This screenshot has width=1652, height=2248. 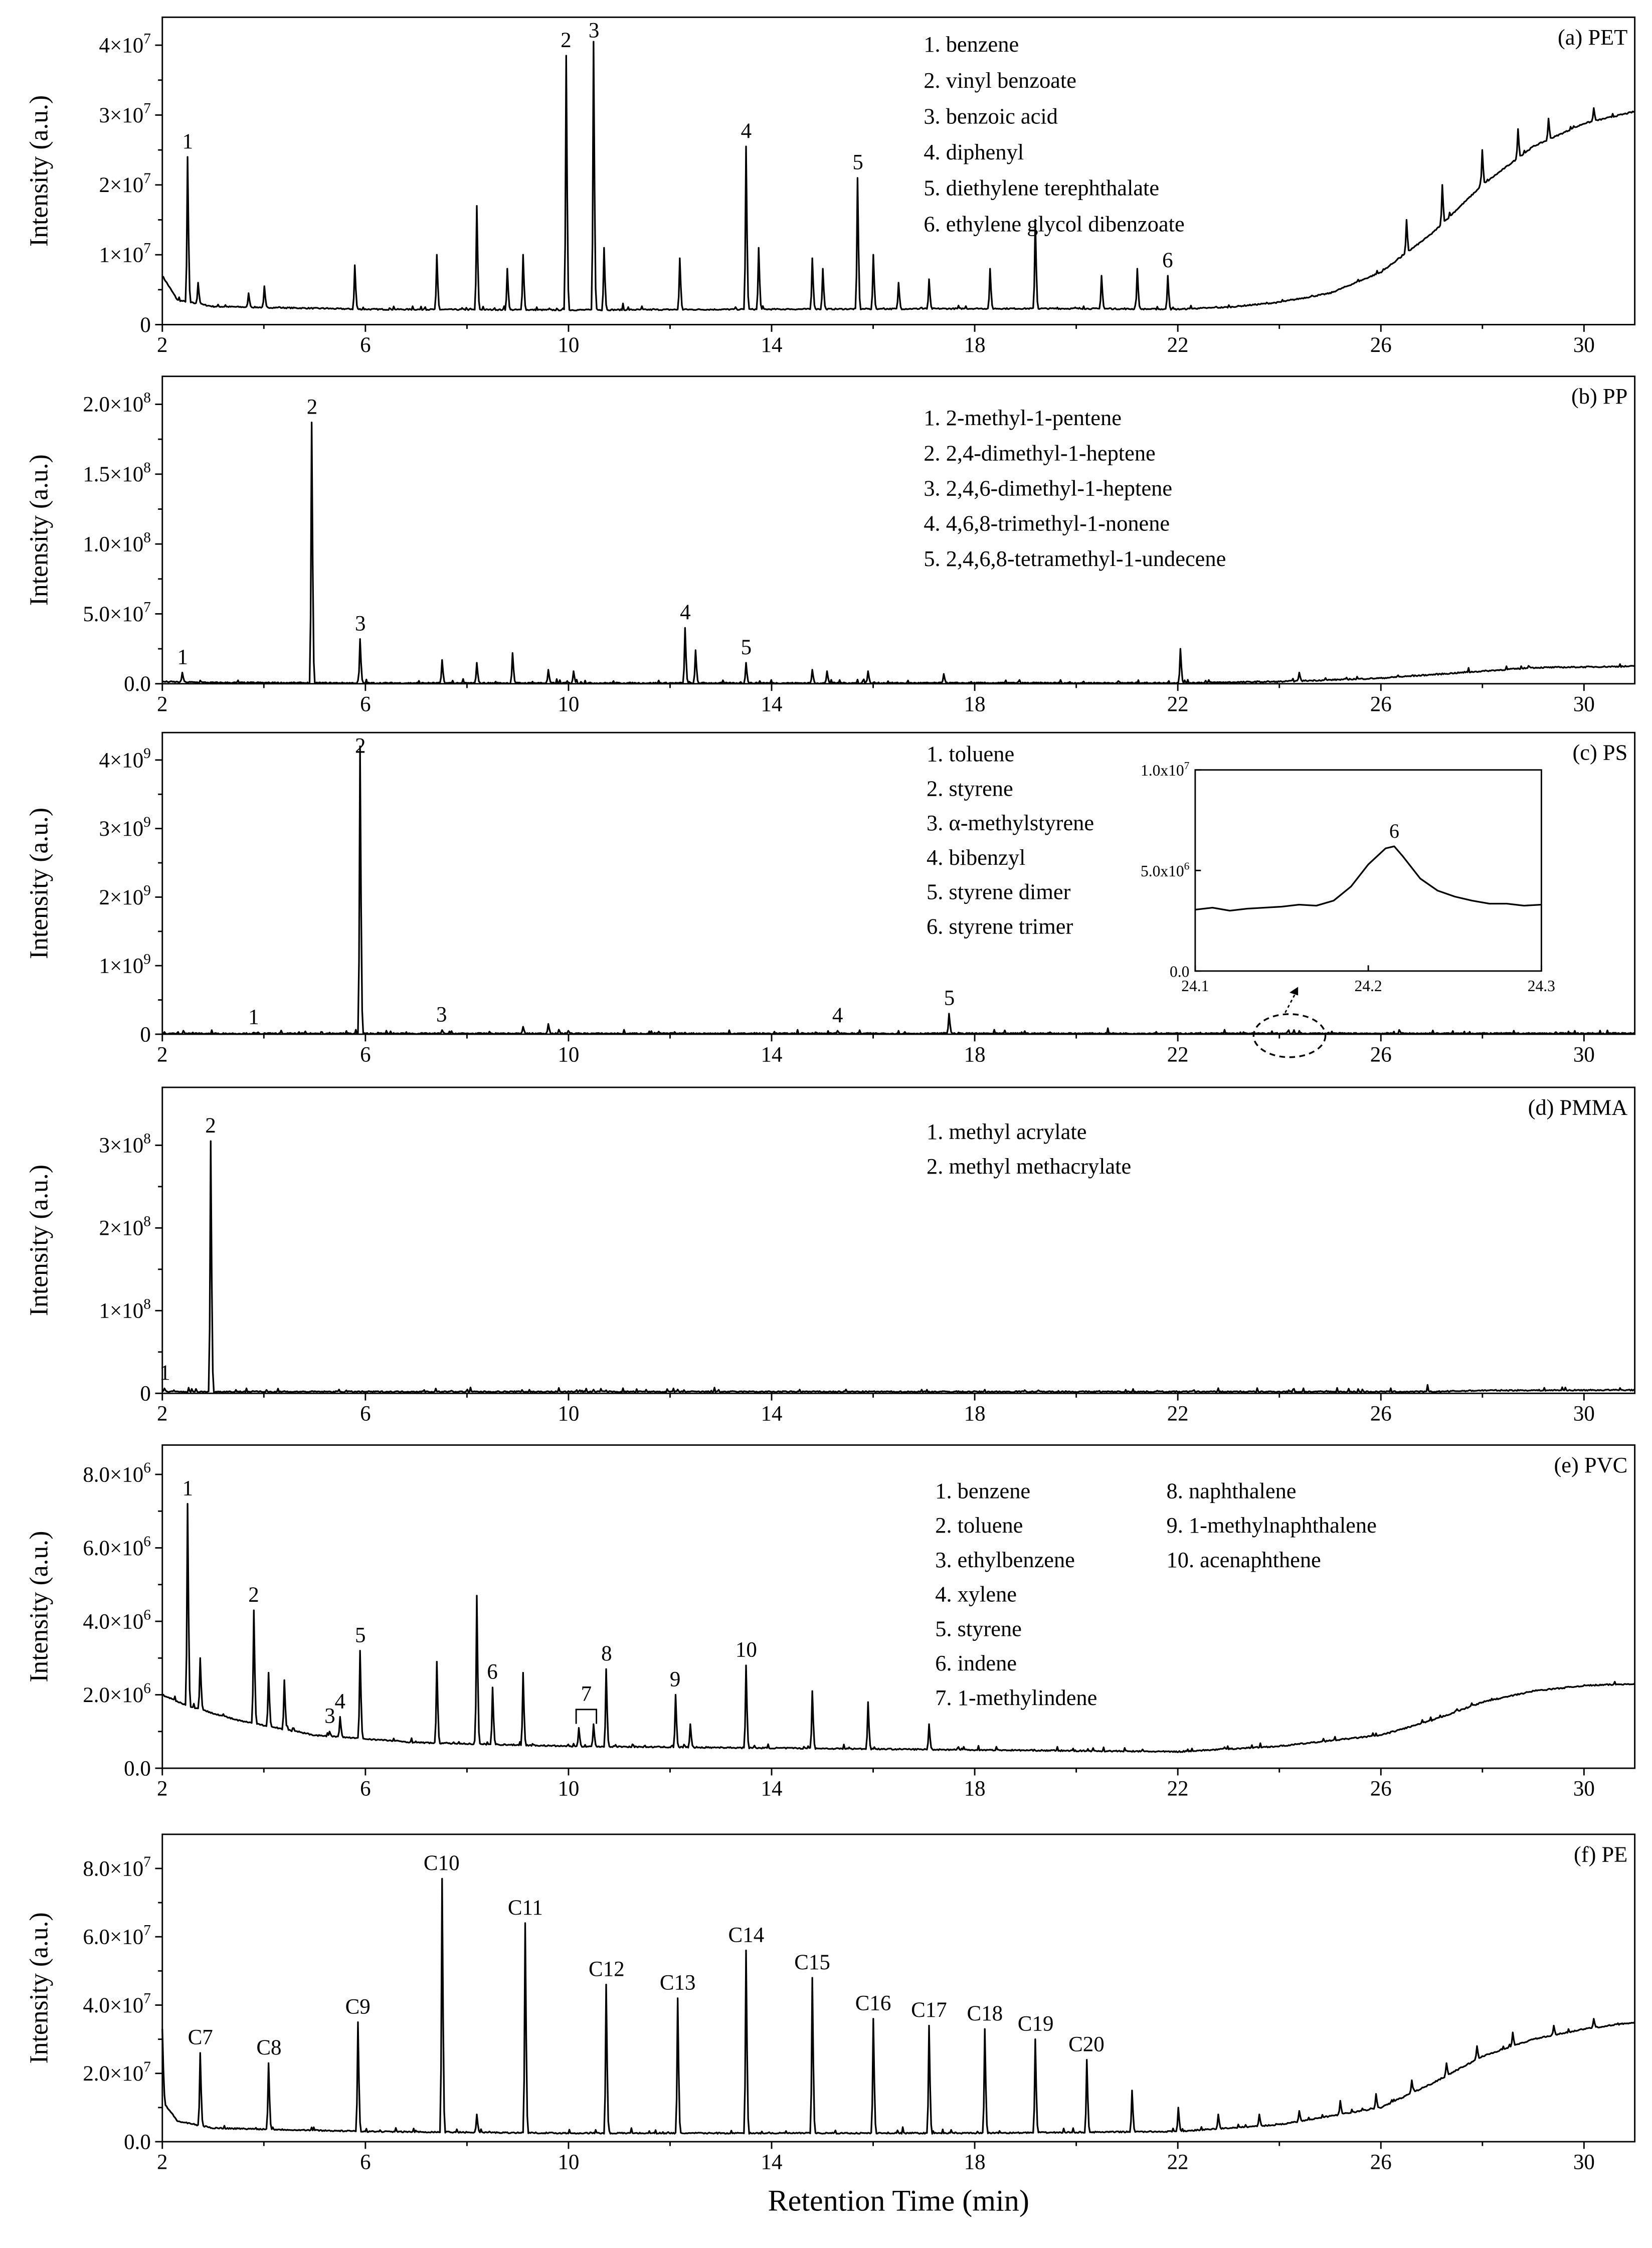 I want to click on panel-label: (f) PE, so click(x=1600, y=1854).